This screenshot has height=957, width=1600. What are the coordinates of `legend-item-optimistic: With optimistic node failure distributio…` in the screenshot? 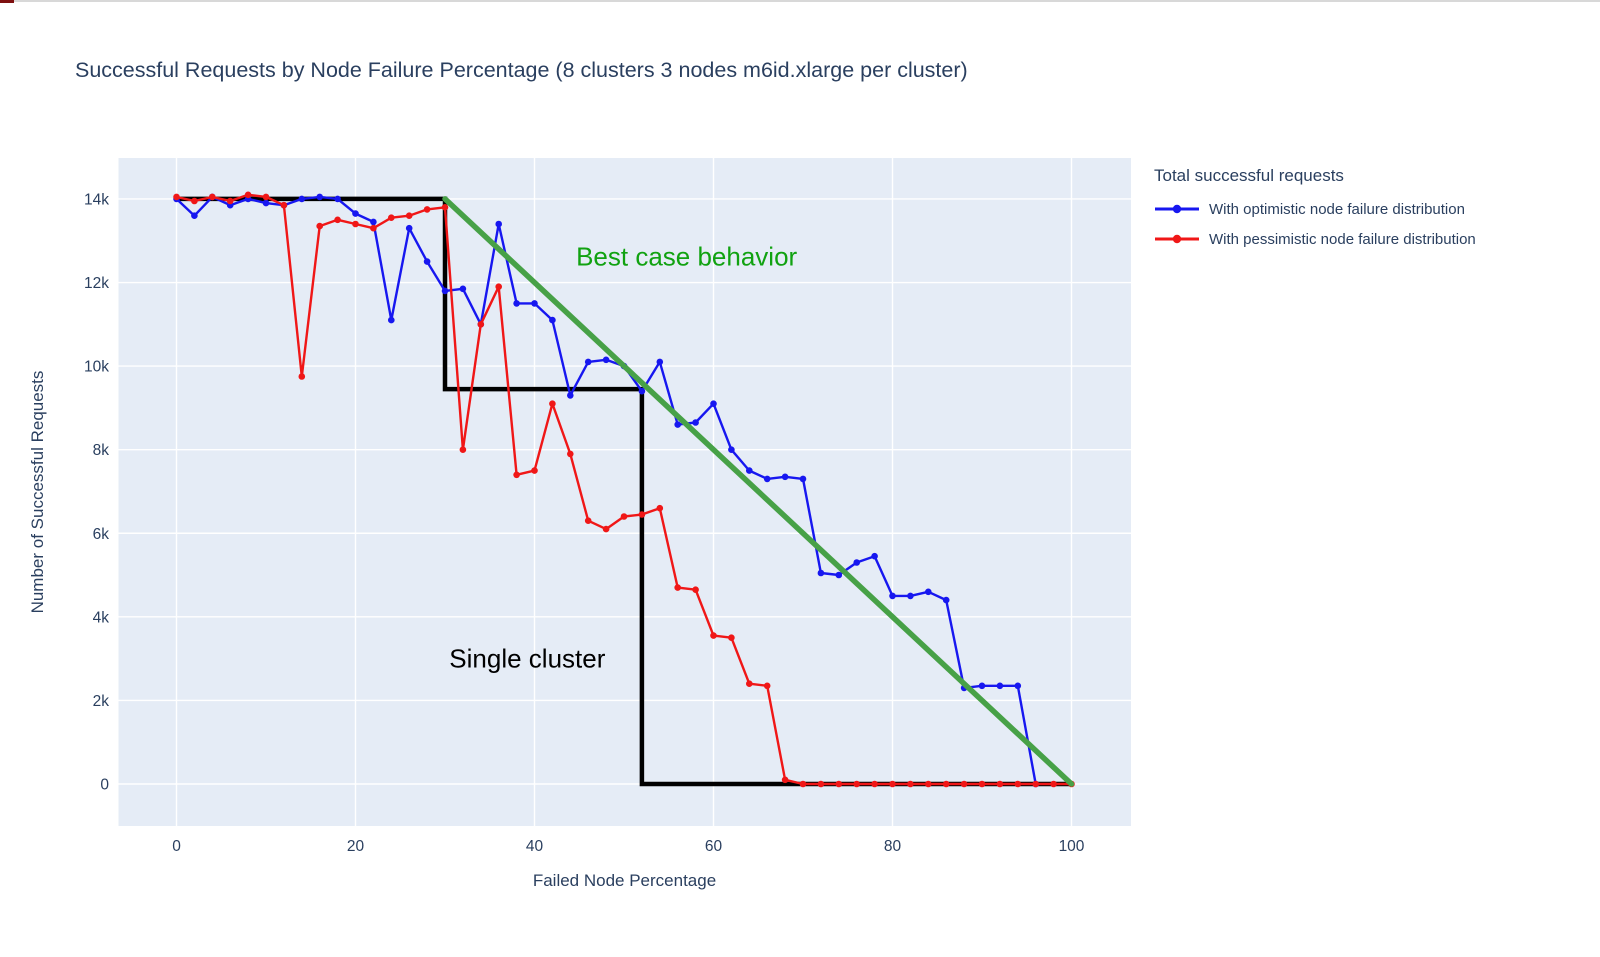 It's located at (1315, 209).